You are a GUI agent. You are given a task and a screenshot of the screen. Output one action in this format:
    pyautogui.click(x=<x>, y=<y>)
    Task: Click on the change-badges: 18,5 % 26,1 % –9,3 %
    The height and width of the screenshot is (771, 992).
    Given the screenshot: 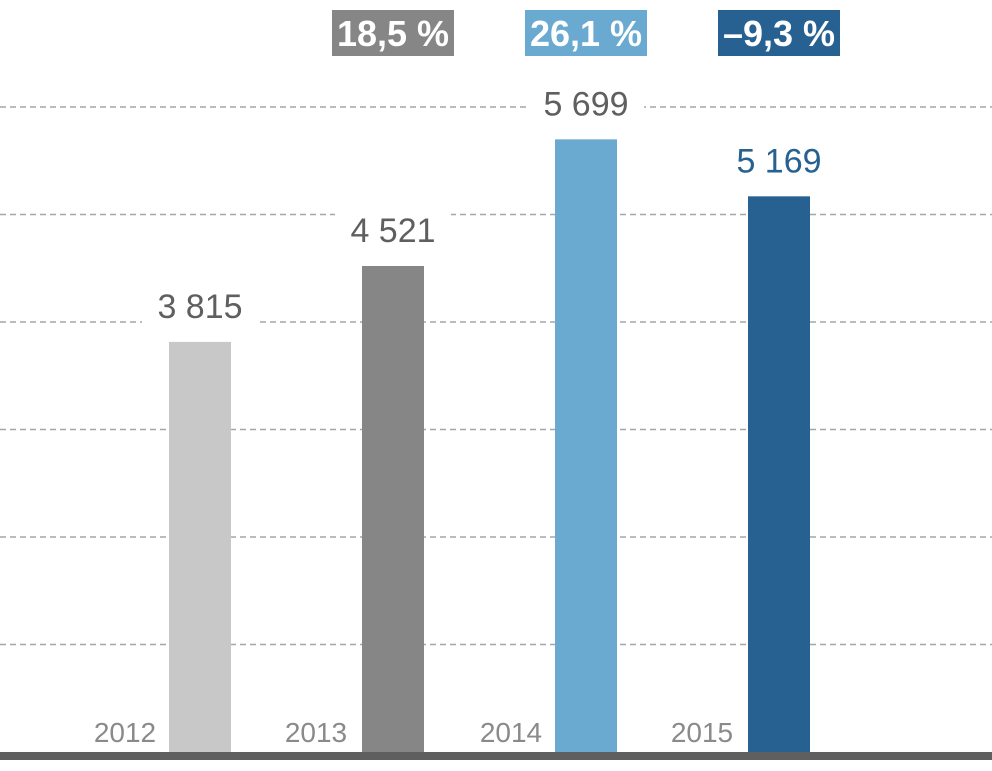 What is the action you would take?
    pyautogui.click(x=586, y=33)
    